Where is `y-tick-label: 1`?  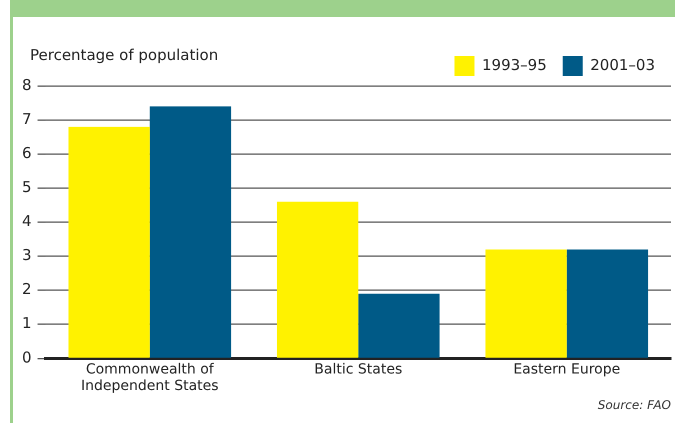 y-tick-label: 1 is located at coordinates (27, 323).